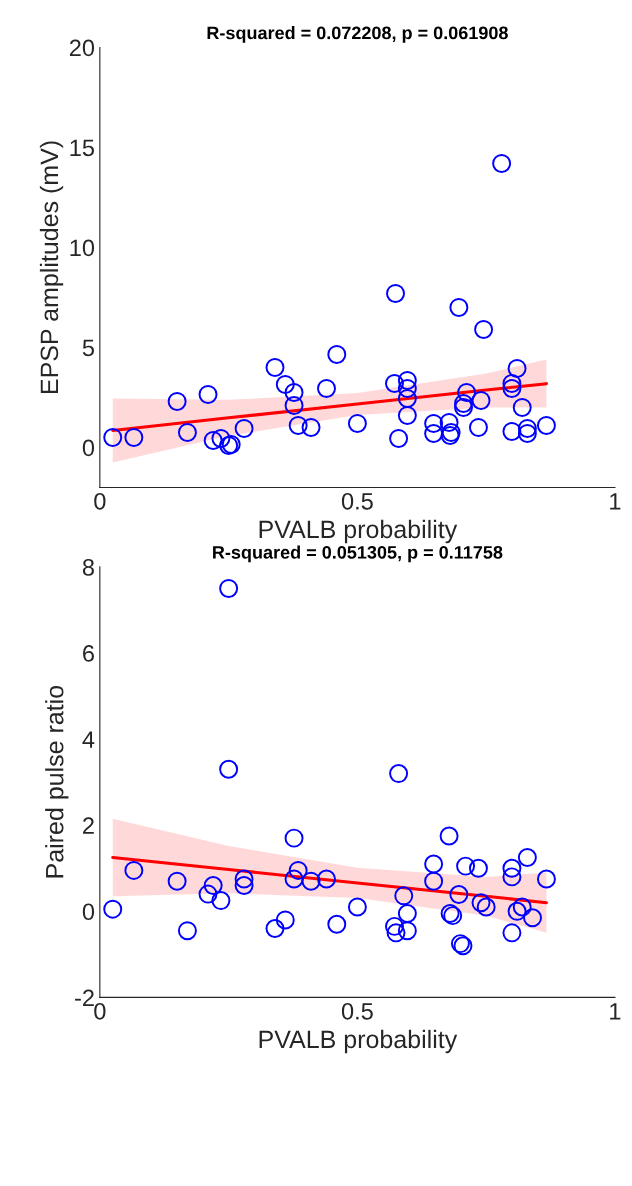 Image resolution: width=632 pixels, height=1186 pixels. What do you see at coordinates (51, 267) in the screenshot?
I see `y-axis-title: EPSP amplitudes (mV)` at bounding box center [51, 267].